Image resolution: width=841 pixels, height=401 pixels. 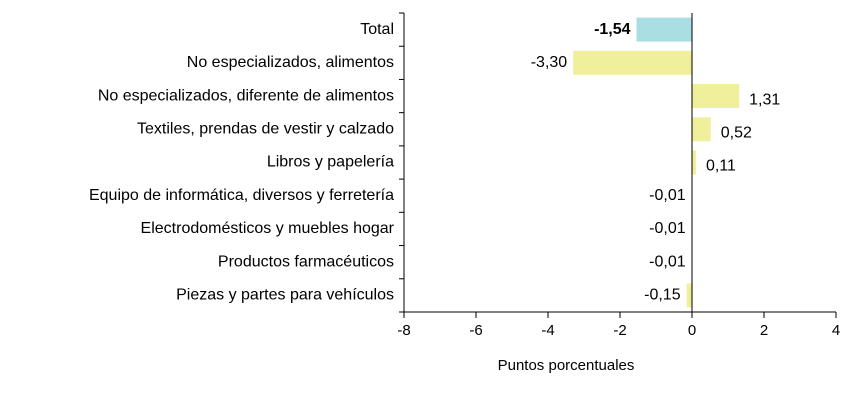 What do you see at coordinates (612, 29) in the screenshot?
I see `value-label: -1,54` at bounding box center [612, 29].